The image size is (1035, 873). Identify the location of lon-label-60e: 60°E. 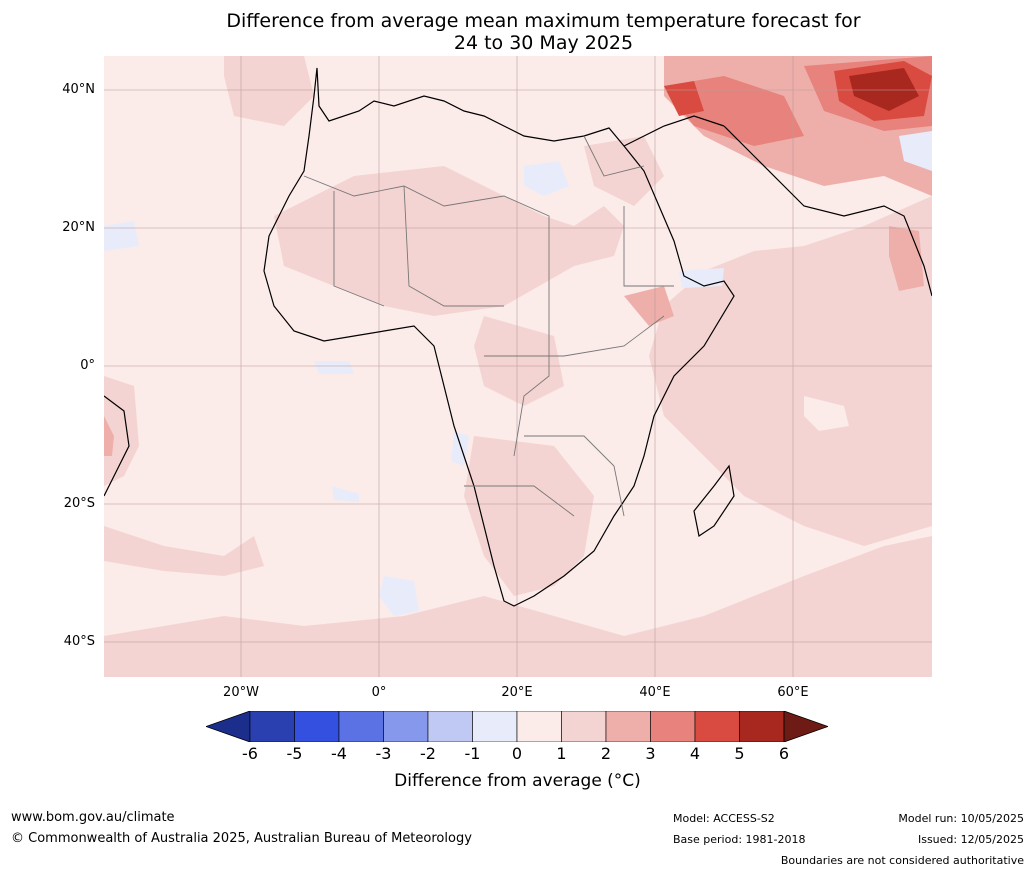
(793, 692).